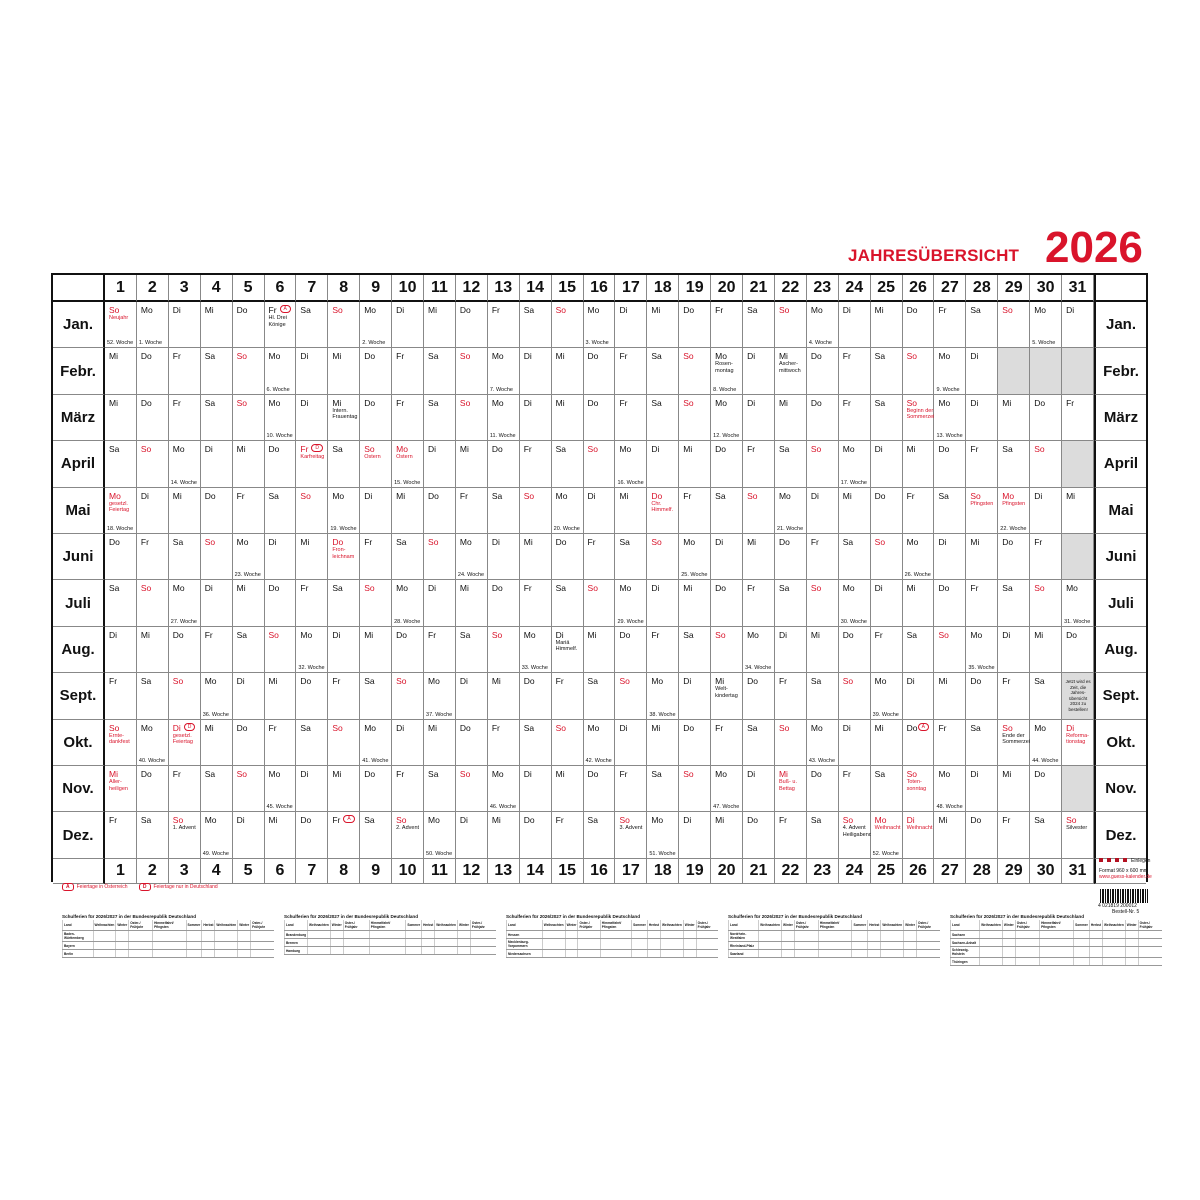 This screenshot has width=1200, height=1200. What do you see at coordinates (503, 789) in the screenshot?
I see `day-cell: Mo 46. Woche` at bounding box center [503, 789].